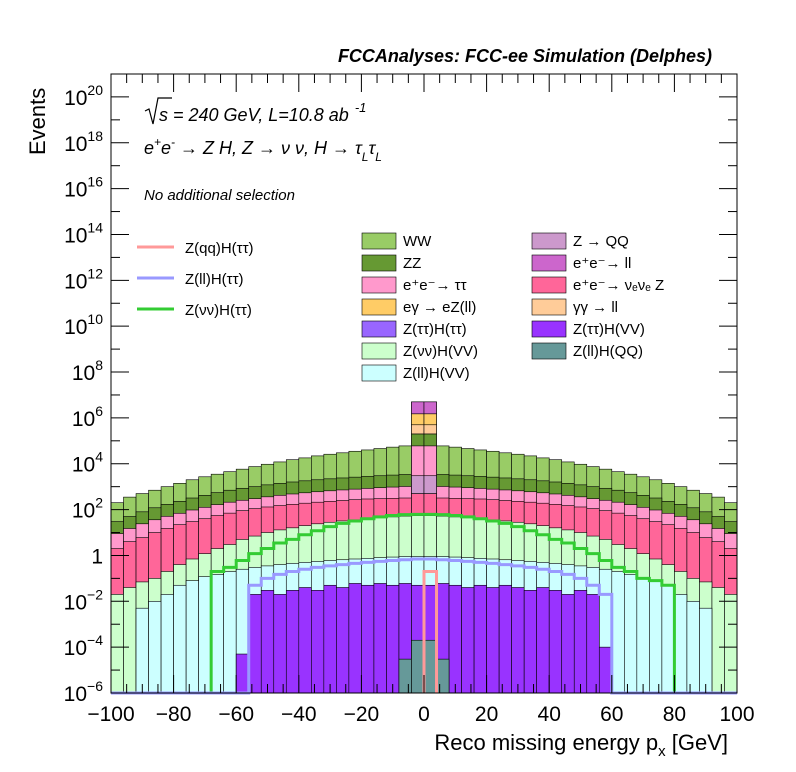 This screenshot has height=772, width=796. What do you see at coordinates (219, 195) in the screenshot?
I see `annotation-selection: No additional selection` at bounding box center [219, 195].